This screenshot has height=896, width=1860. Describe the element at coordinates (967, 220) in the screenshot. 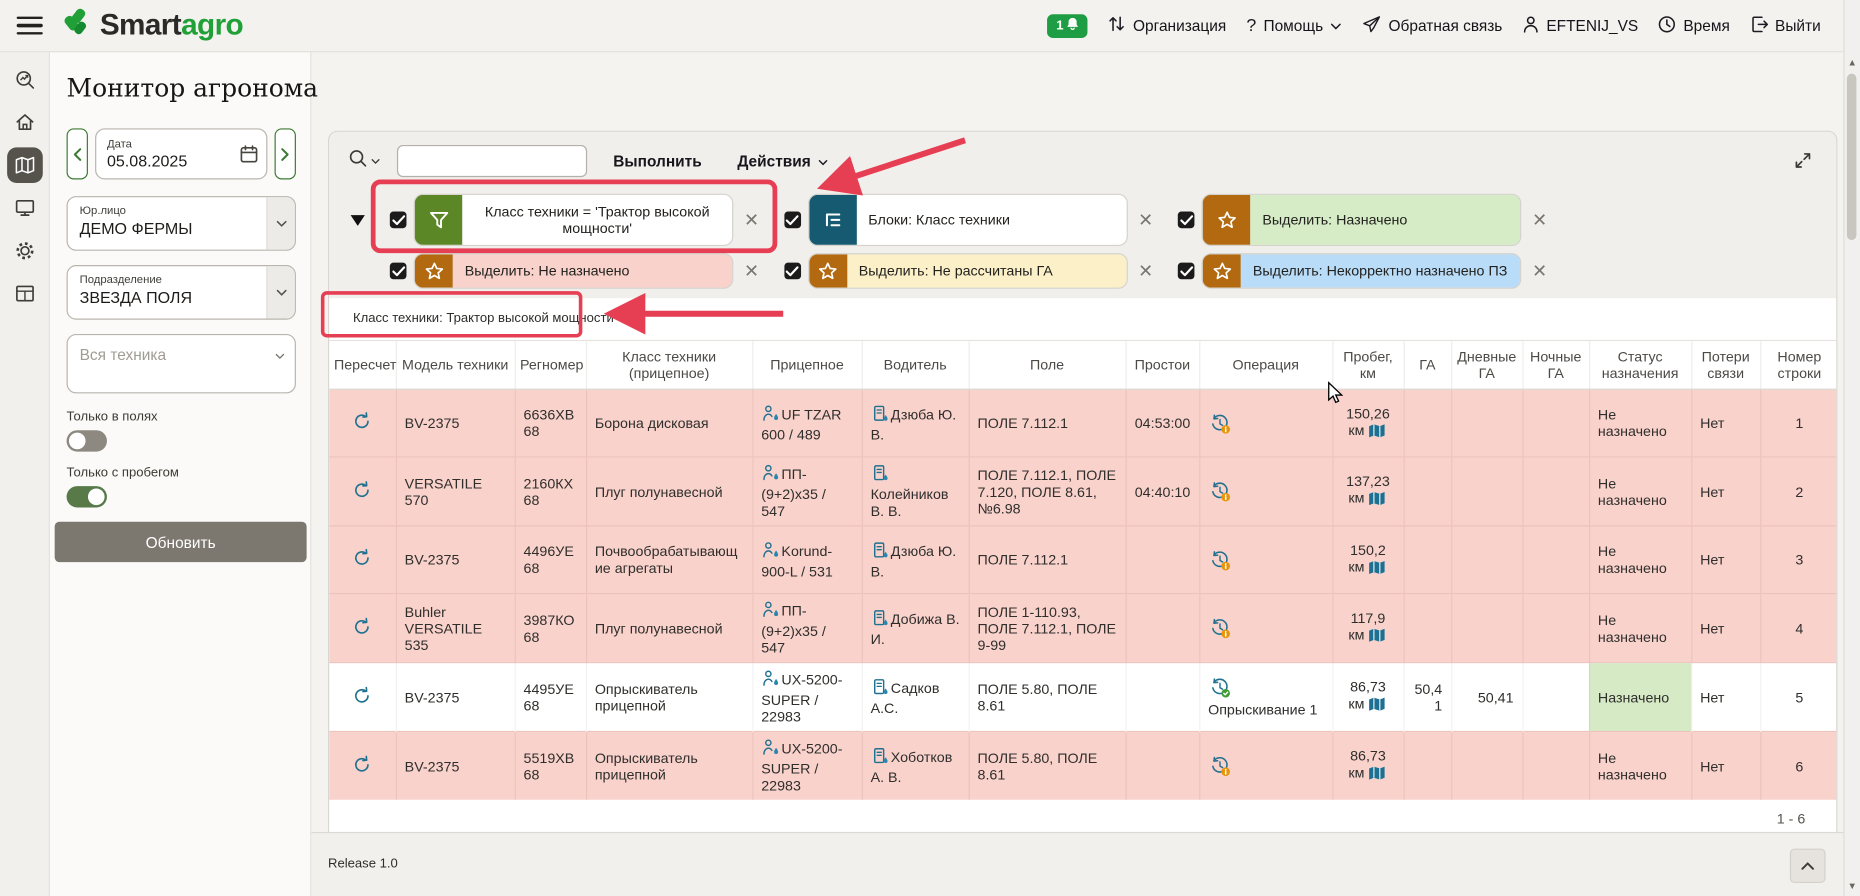

I see `filter-chip: Блоки: Класс техники` at that location.